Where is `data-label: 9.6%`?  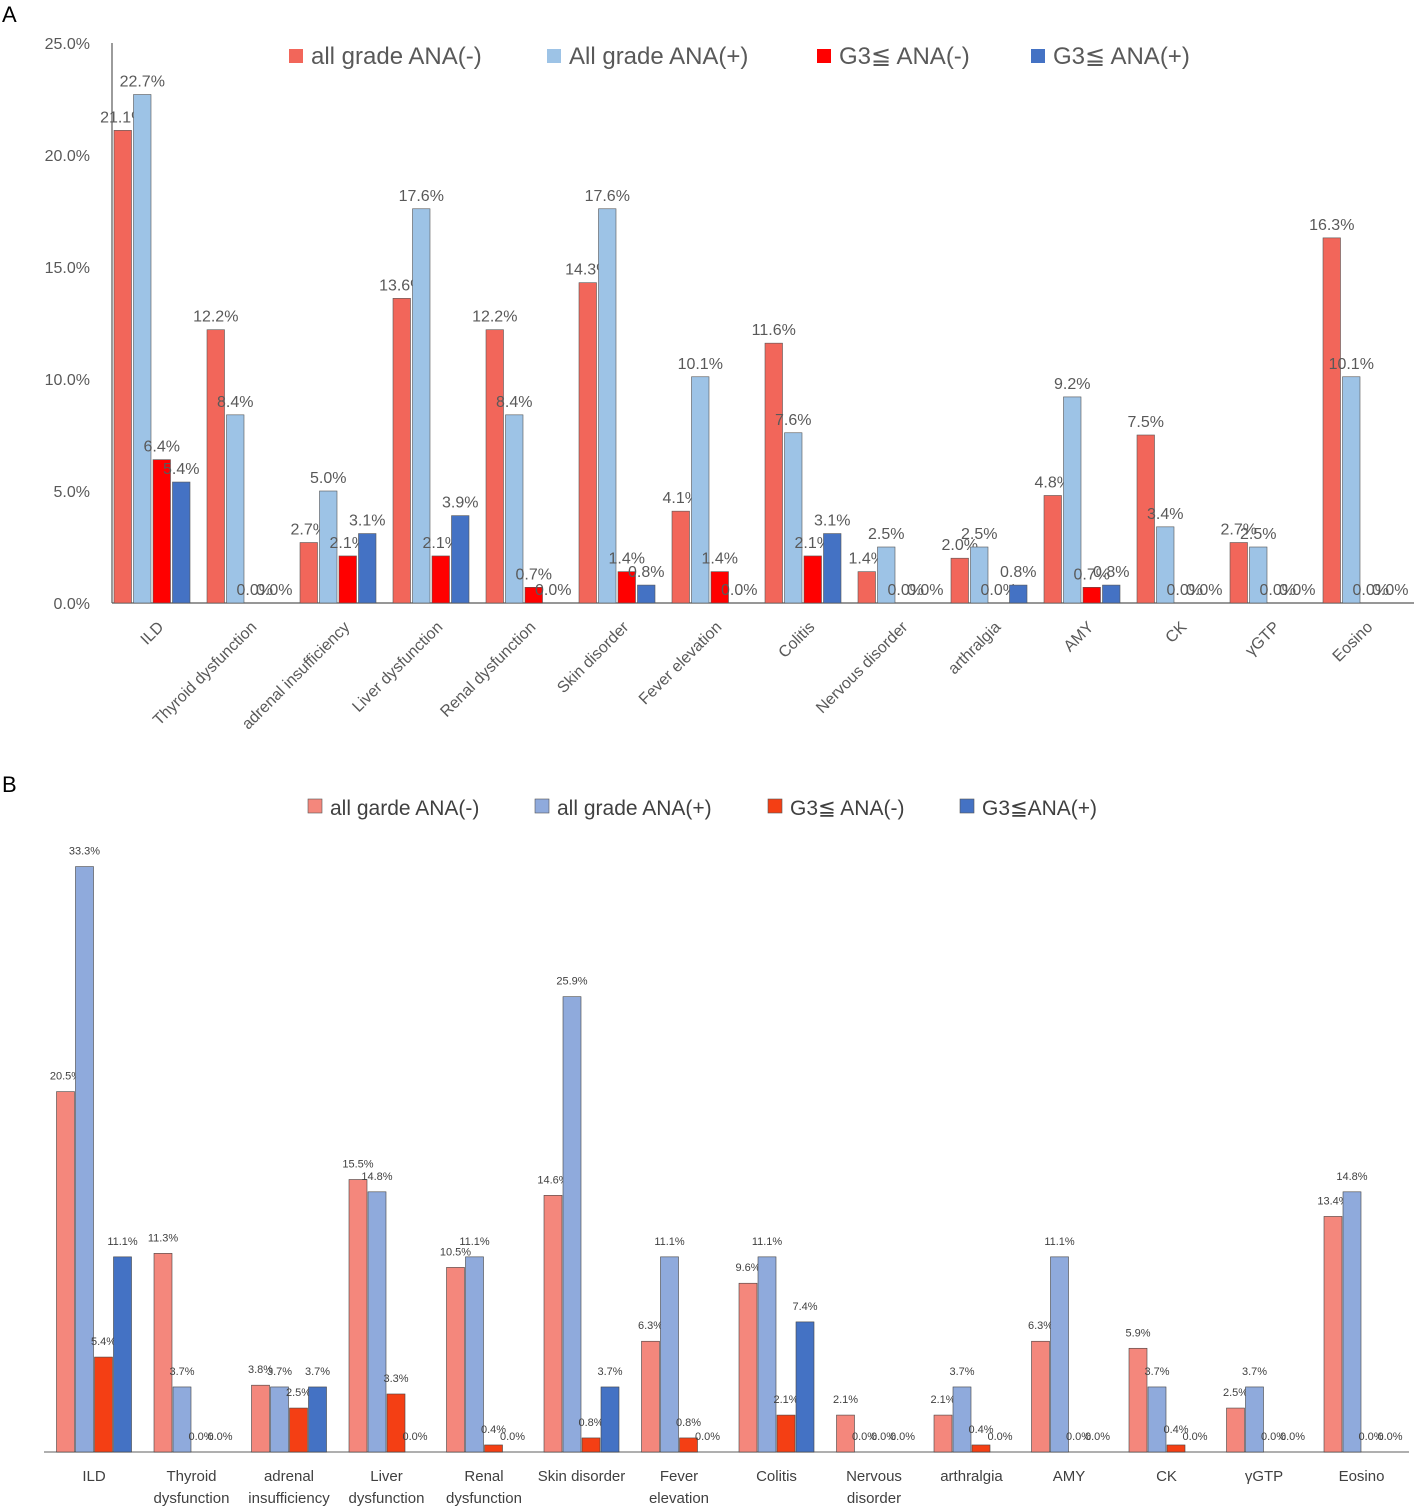 data-label: 9.6% is located at coordinates (747, 1268).